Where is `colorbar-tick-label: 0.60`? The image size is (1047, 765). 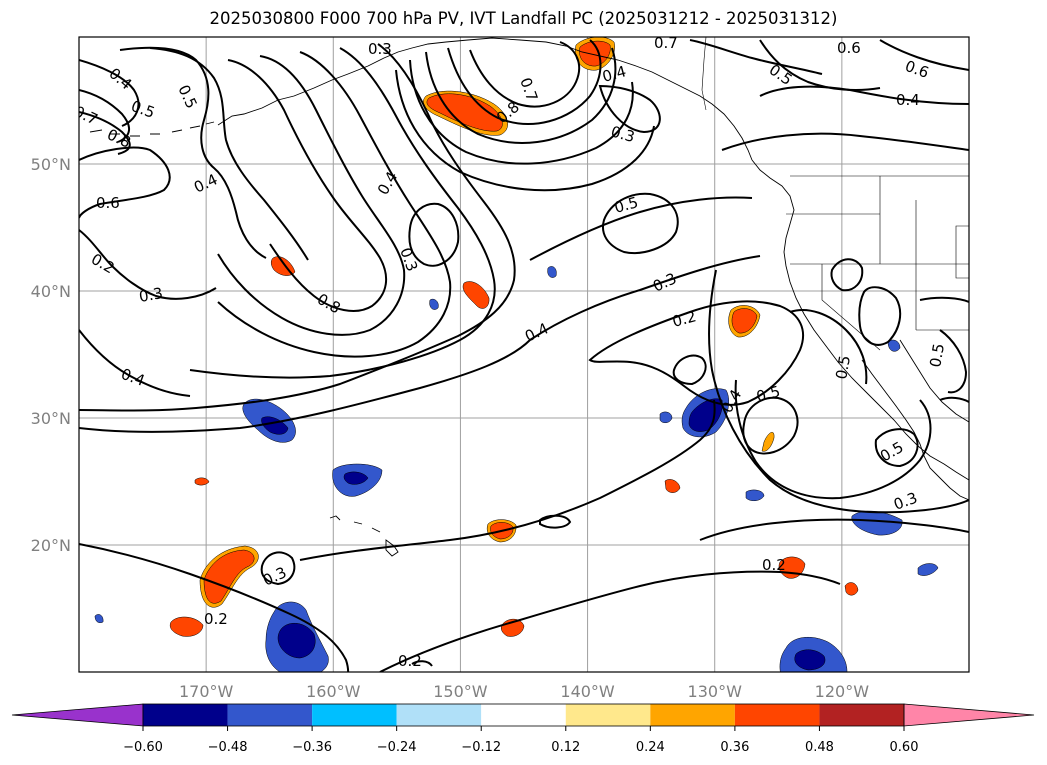
colorbar-tick-label: 0.60 is located at coordinates (904, 747).